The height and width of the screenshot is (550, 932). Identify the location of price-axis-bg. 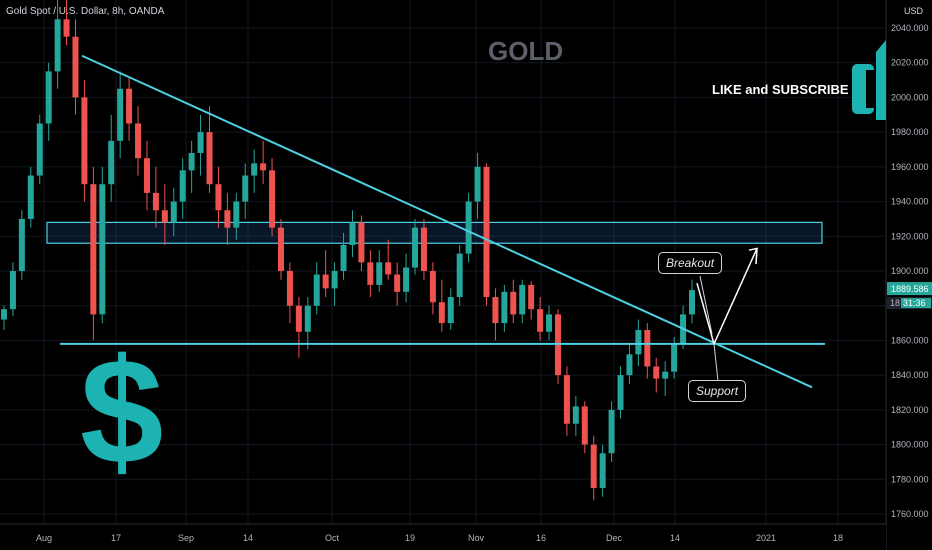
(909, 275).